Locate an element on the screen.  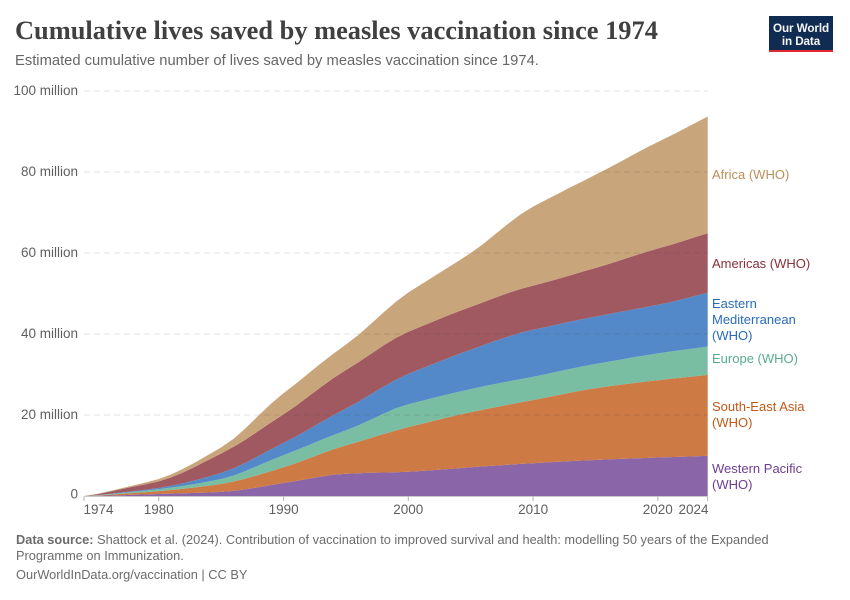
svg-text: 1980 is located at coordinates (159, 509).